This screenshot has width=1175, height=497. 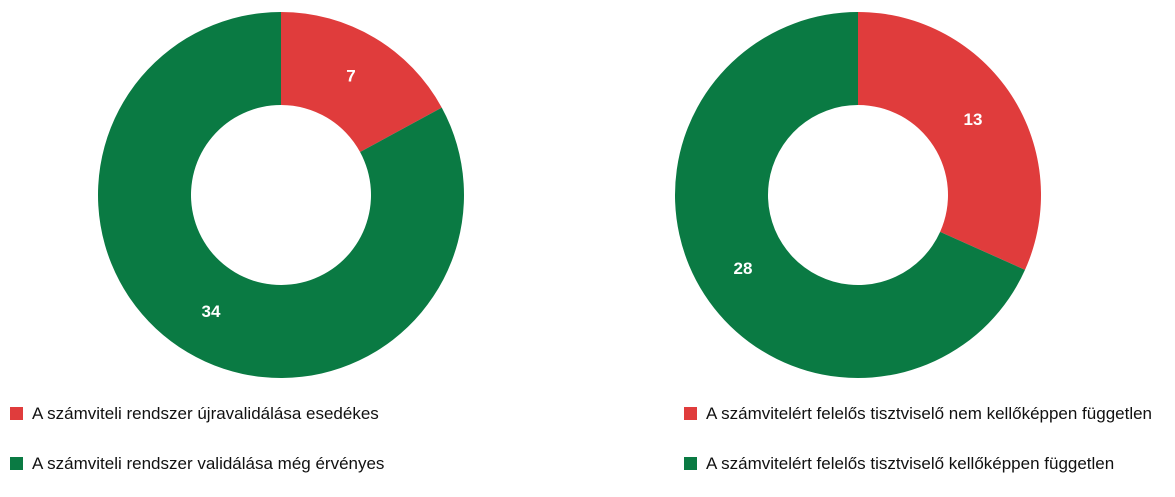 I want to click on data-label: 13, so click(x=973, y=119).